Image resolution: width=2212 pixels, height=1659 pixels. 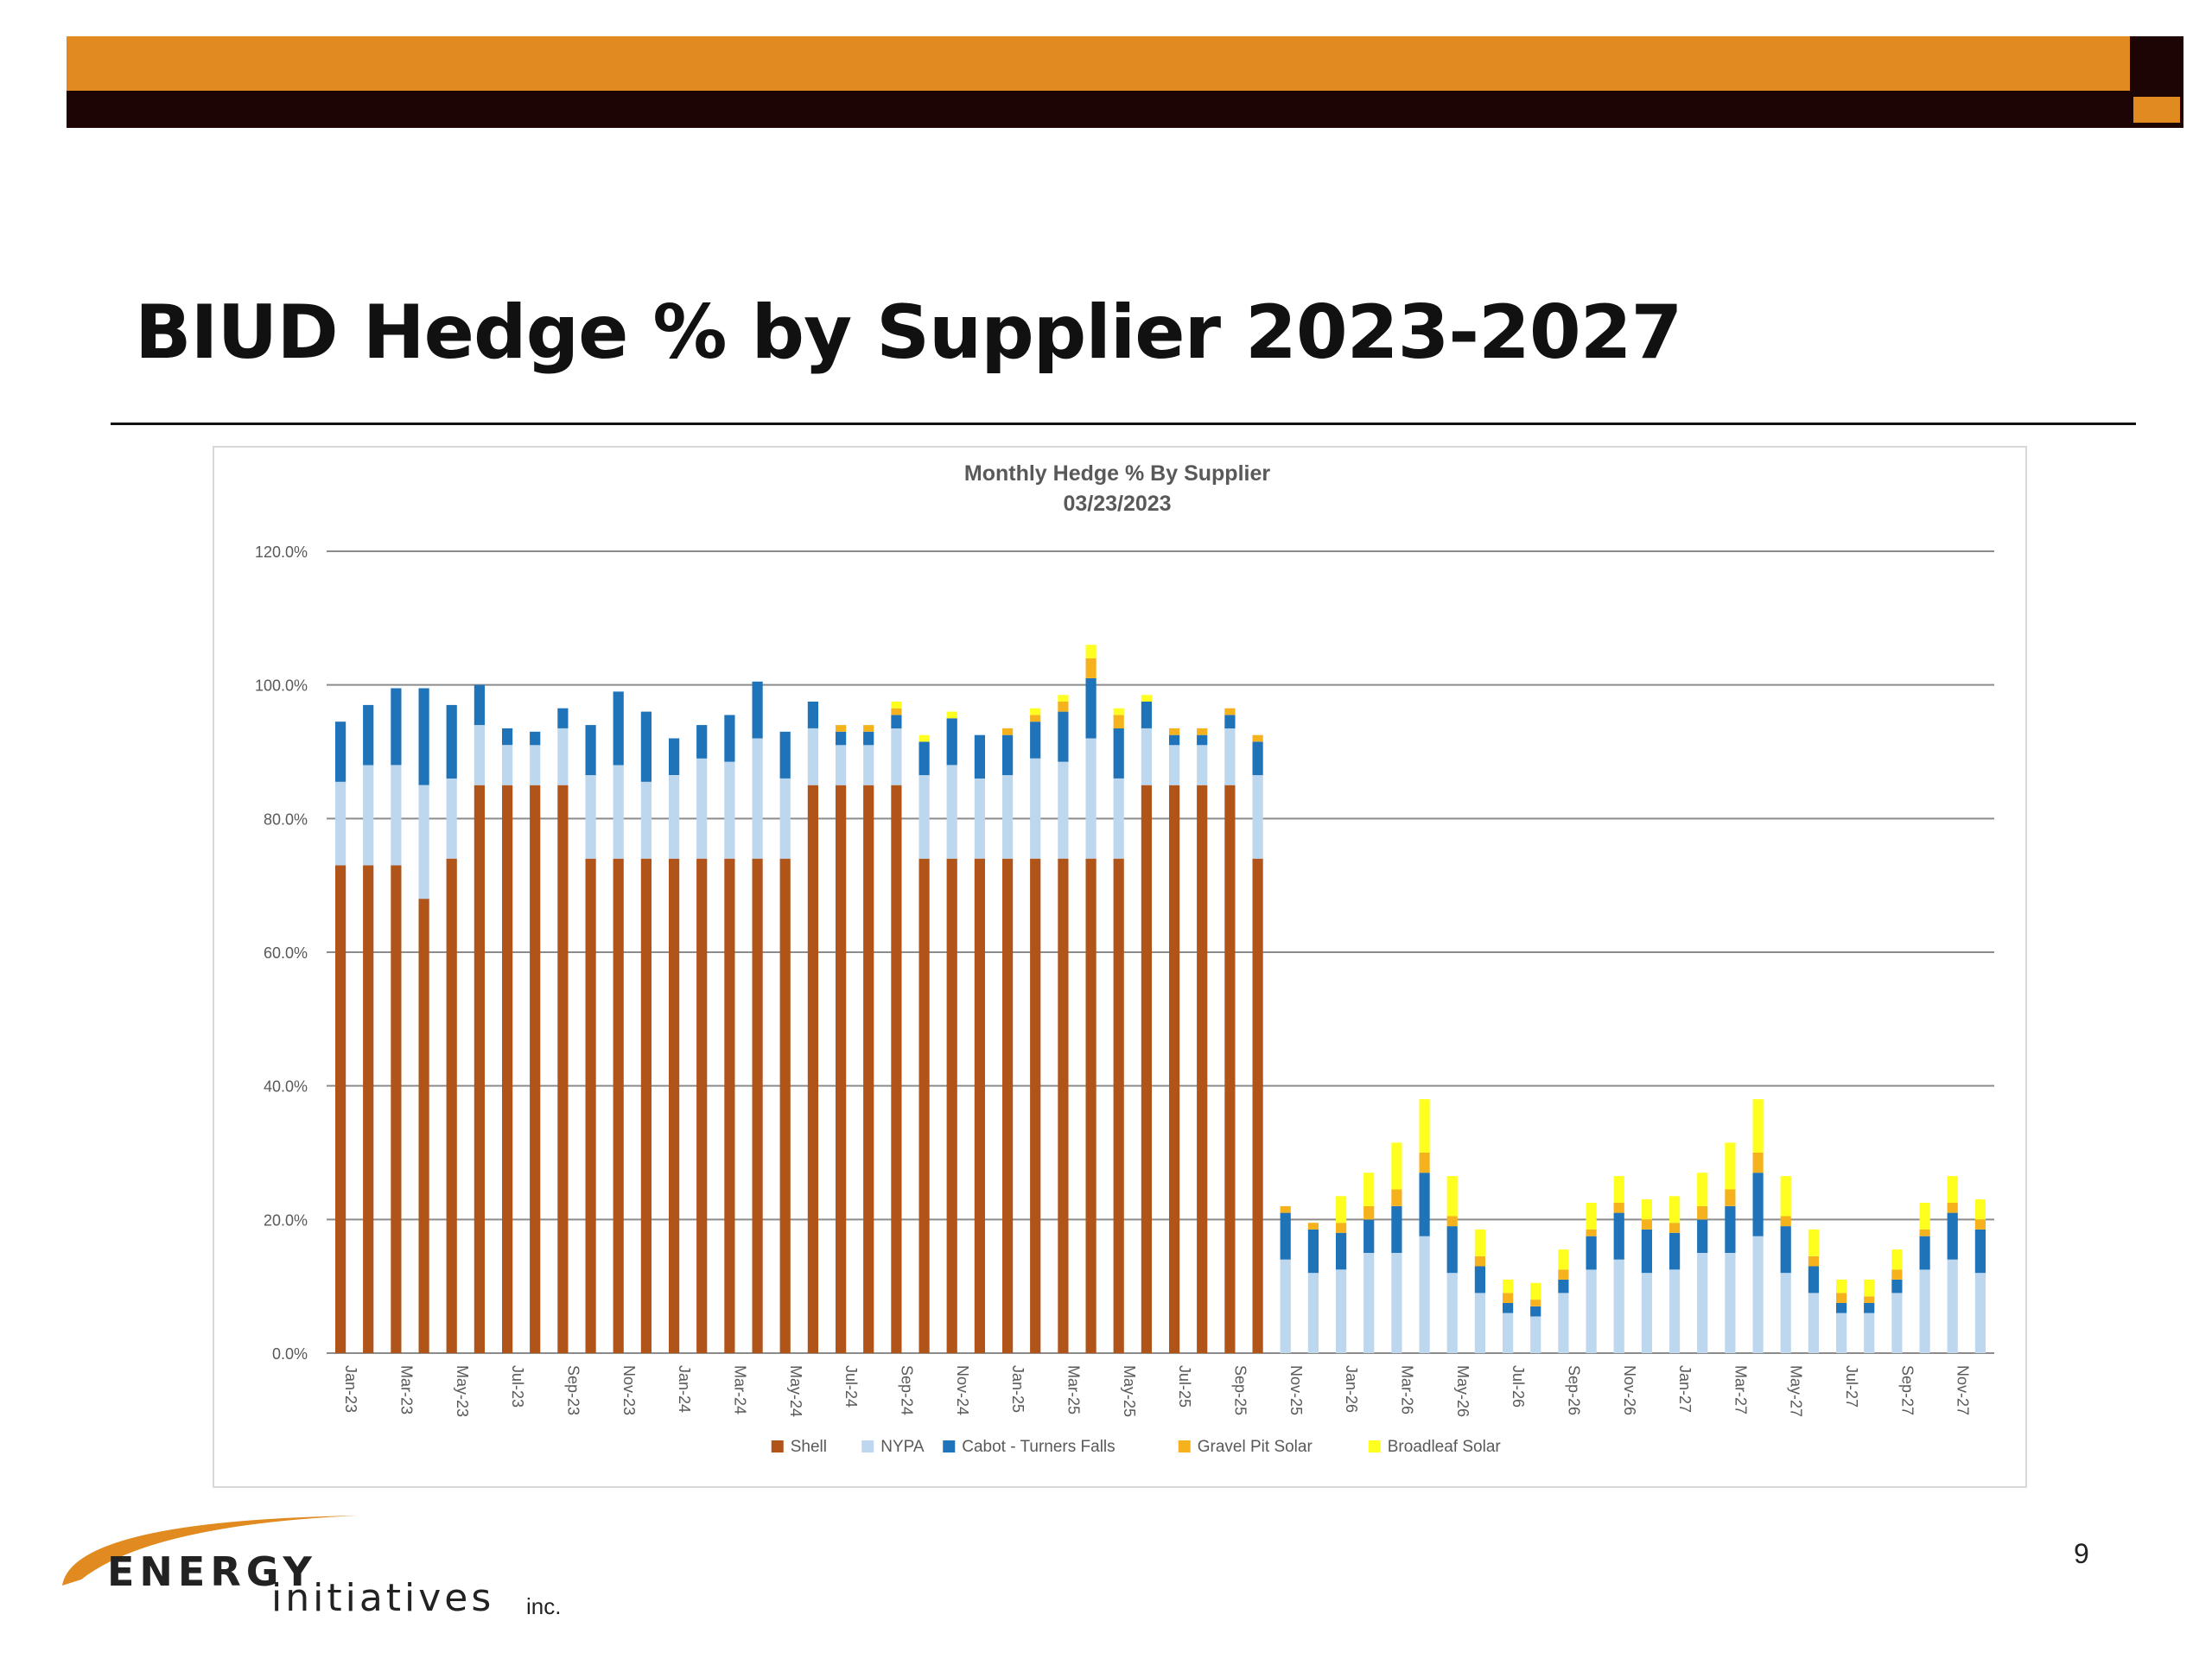 I want to click on x-tick-label: Jul-25, so click(x=1184, y=1386).